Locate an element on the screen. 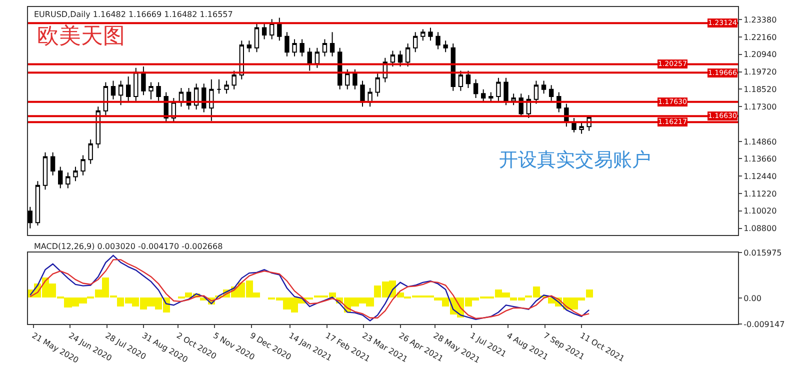  annotation: 开设真实交易账户 is located at coordinates (575, 160).